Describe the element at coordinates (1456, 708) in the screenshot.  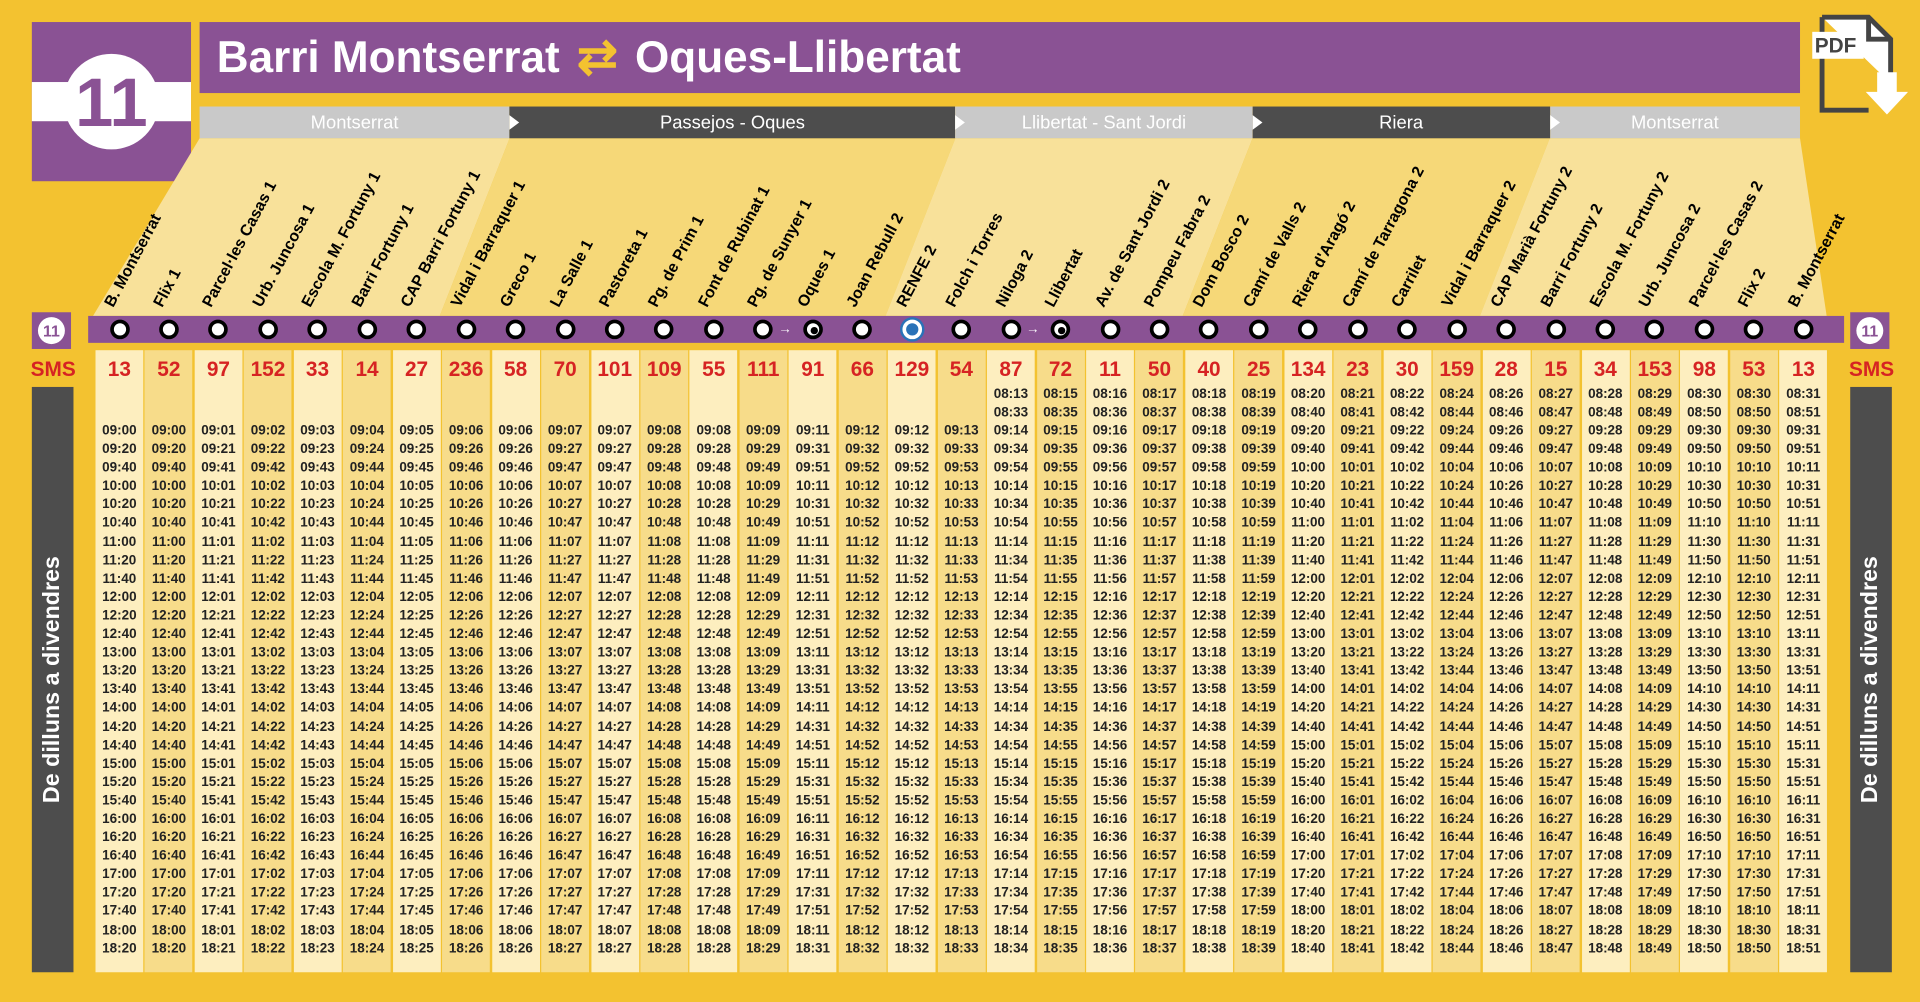
I see `departure-time: 14:24` at that location.